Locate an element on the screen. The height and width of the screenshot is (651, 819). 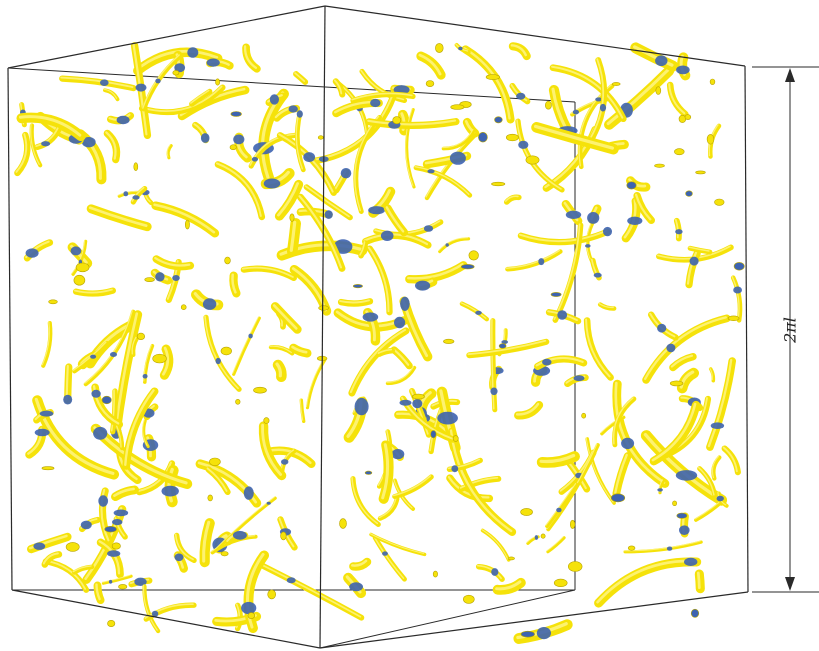
box-edge-top-right is located at coordinates (535, 36).